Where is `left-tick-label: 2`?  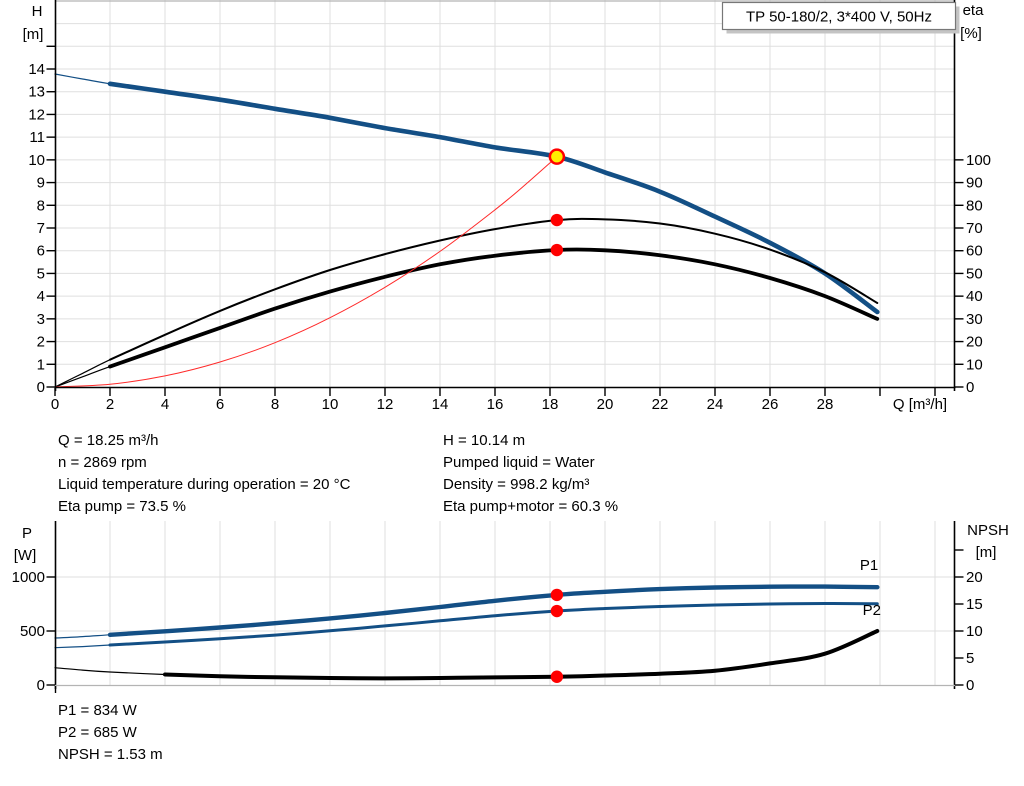
left-tick-label: 2 is located at coordinates (41, 342).